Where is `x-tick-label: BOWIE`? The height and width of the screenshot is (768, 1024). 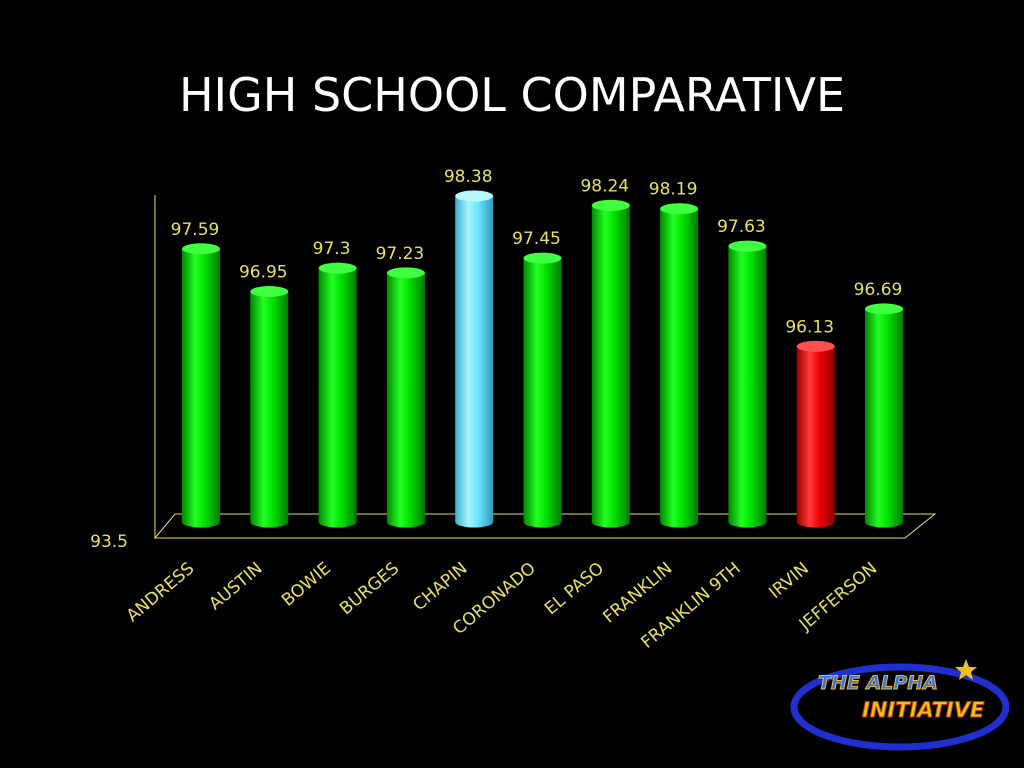
x-tick-label: BOWIE is located at coordinates (306, 585).